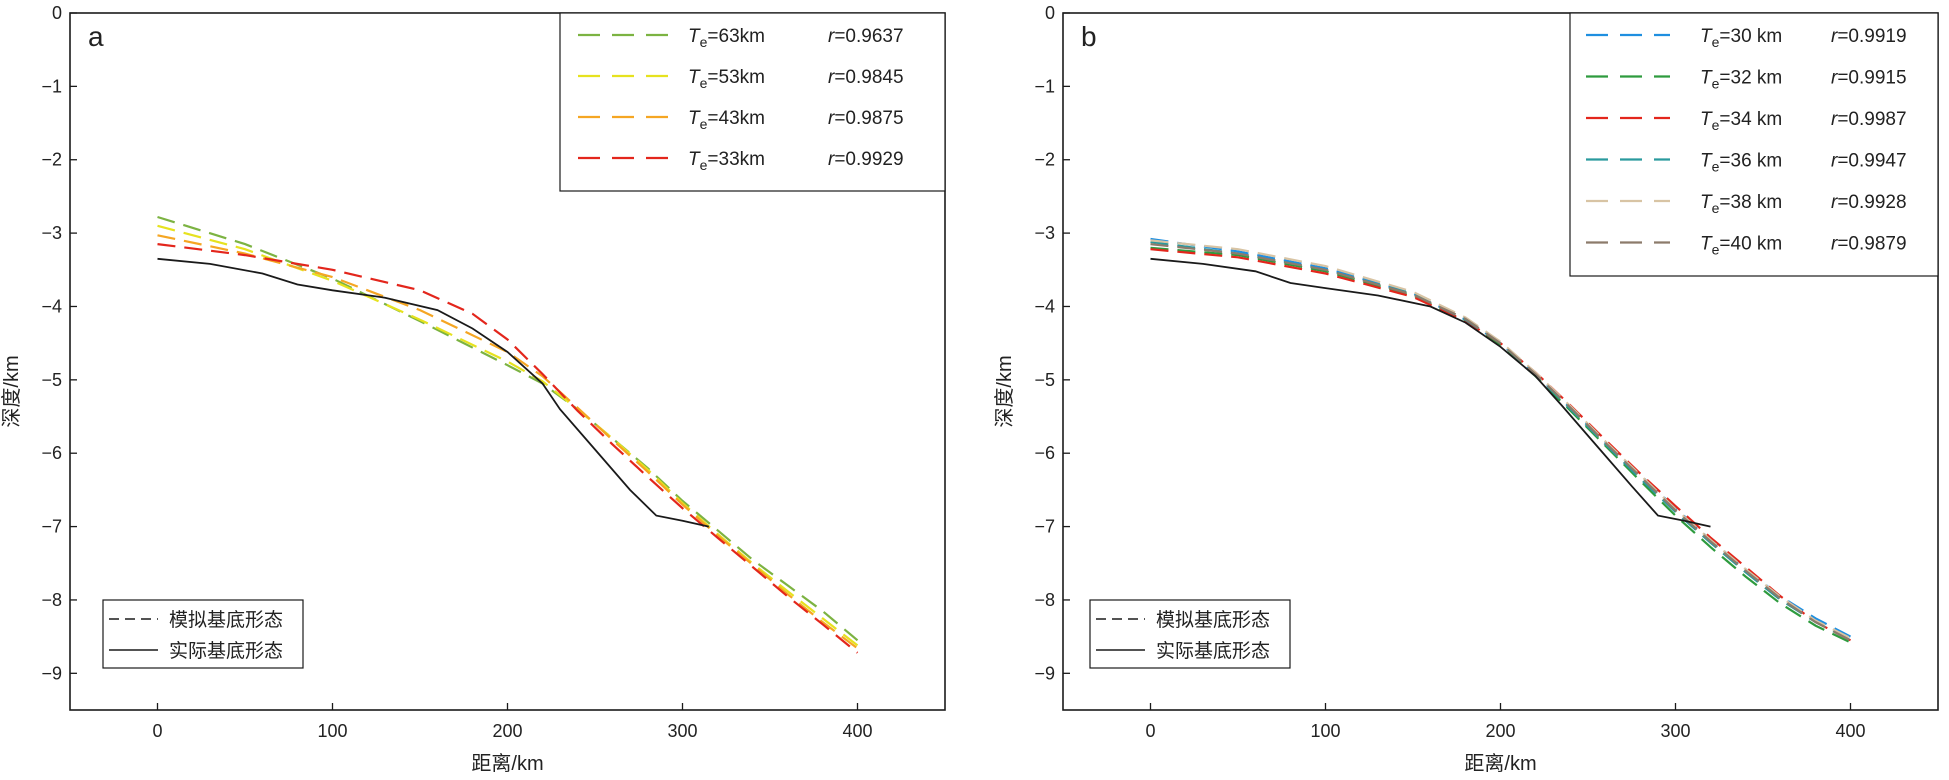  I want to click on legend-r-label: r=0.9919, so click(1869, 36).